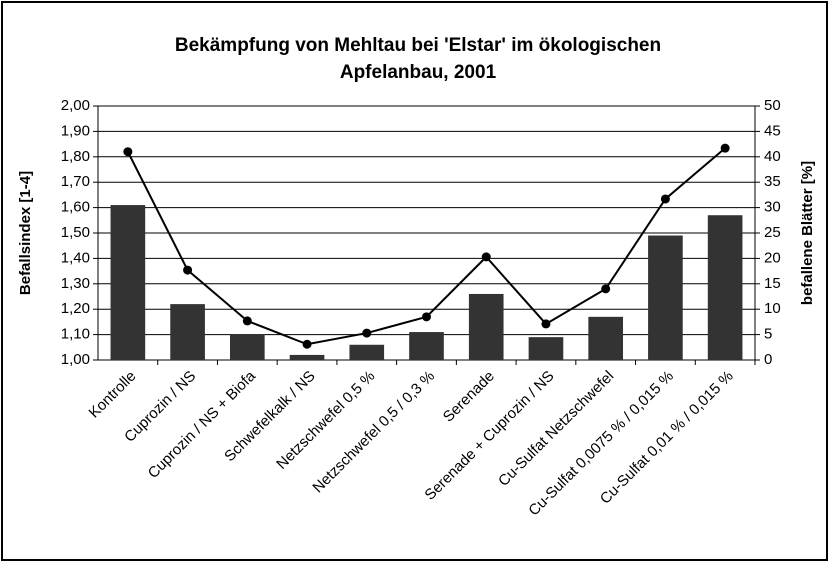 Image resolution: width=830 pixels, height=563 pixels. Describe the element at coordinates (772, 130) in the screenshot. I see `y2-tick-label: 45` at that location.